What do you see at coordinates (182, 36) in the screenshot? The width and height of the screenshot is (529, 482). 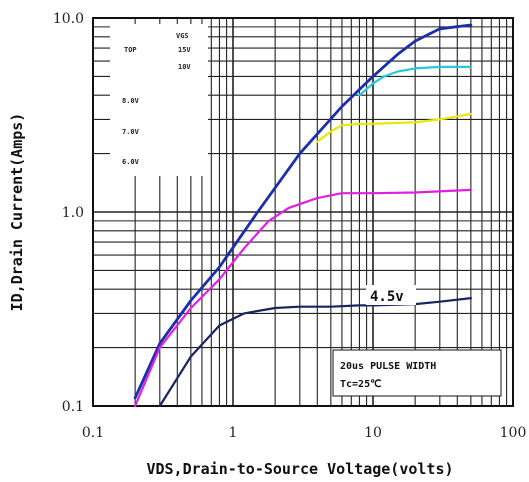 I see `legend-header: VGS` at bounding box center [182, 36].